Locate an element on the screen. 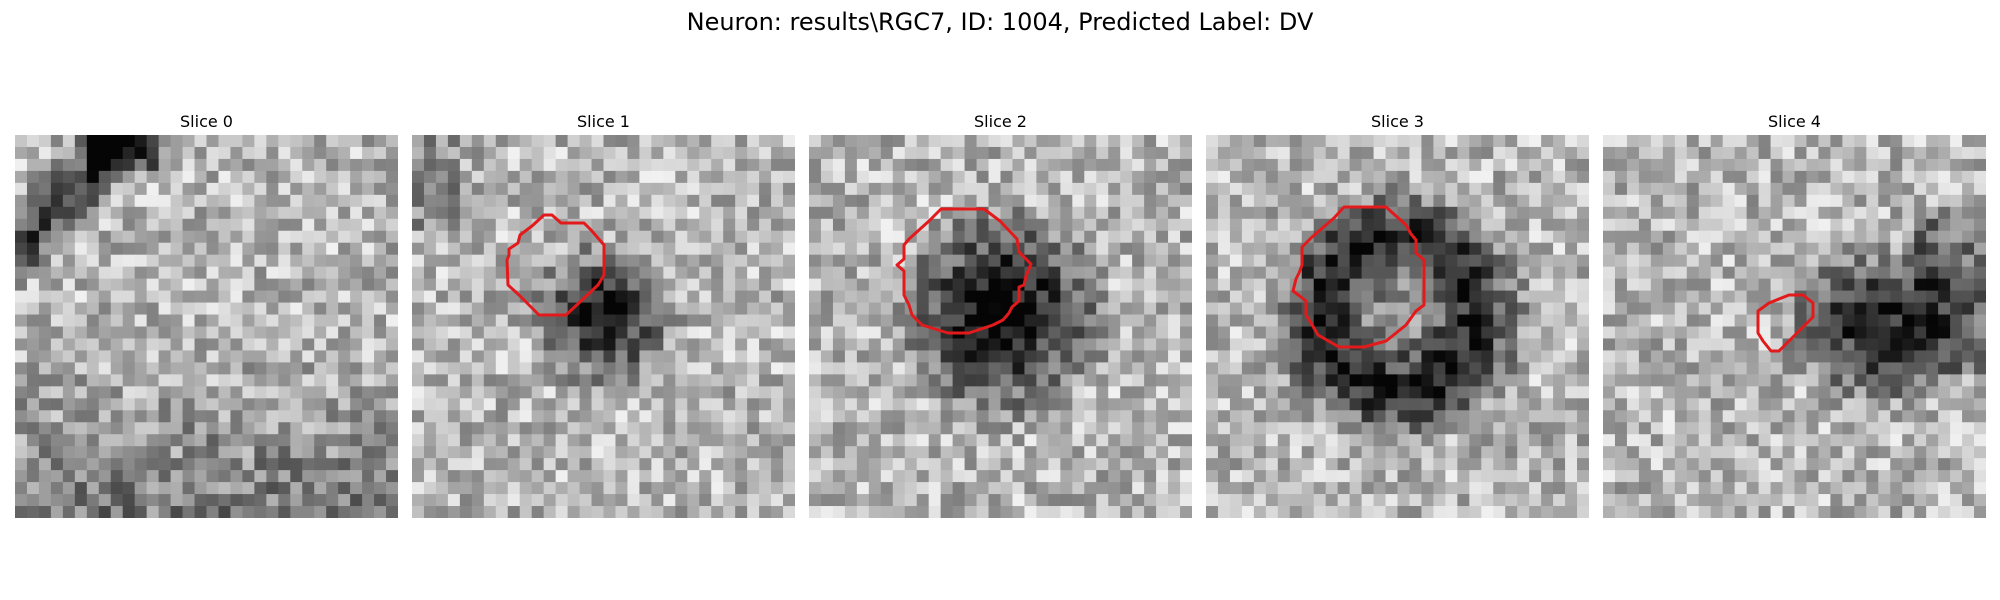 This screenshot has height=600, width=2000. slice-panel-3: Slice 3 is located at coordinates (1397, 314).